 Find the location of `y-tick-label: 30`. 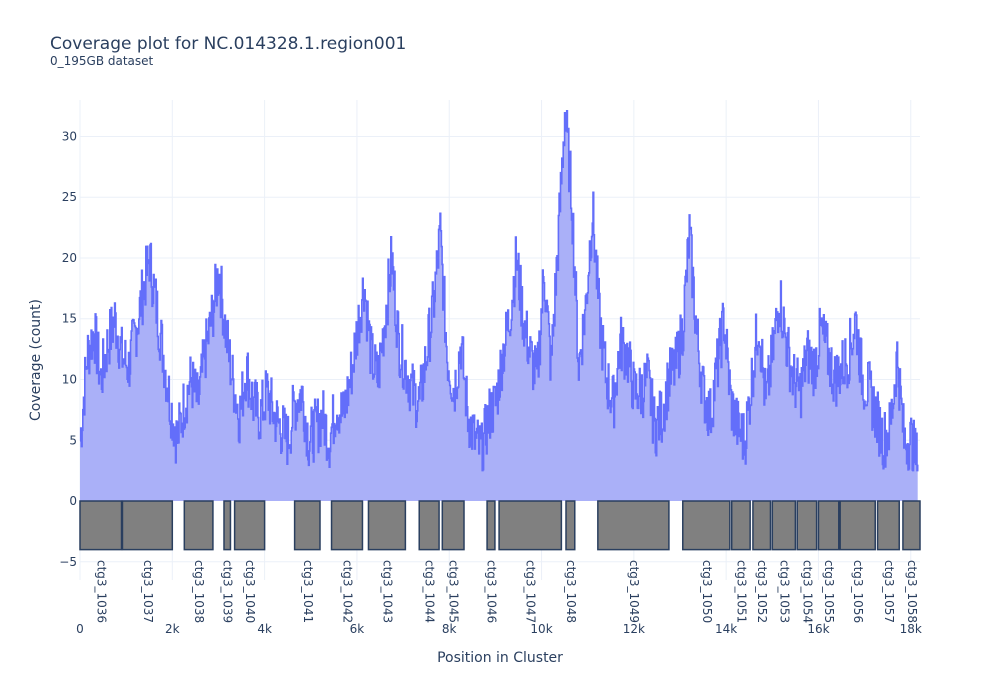

y-tick-label: 30 is located at coordinates (69, 136).